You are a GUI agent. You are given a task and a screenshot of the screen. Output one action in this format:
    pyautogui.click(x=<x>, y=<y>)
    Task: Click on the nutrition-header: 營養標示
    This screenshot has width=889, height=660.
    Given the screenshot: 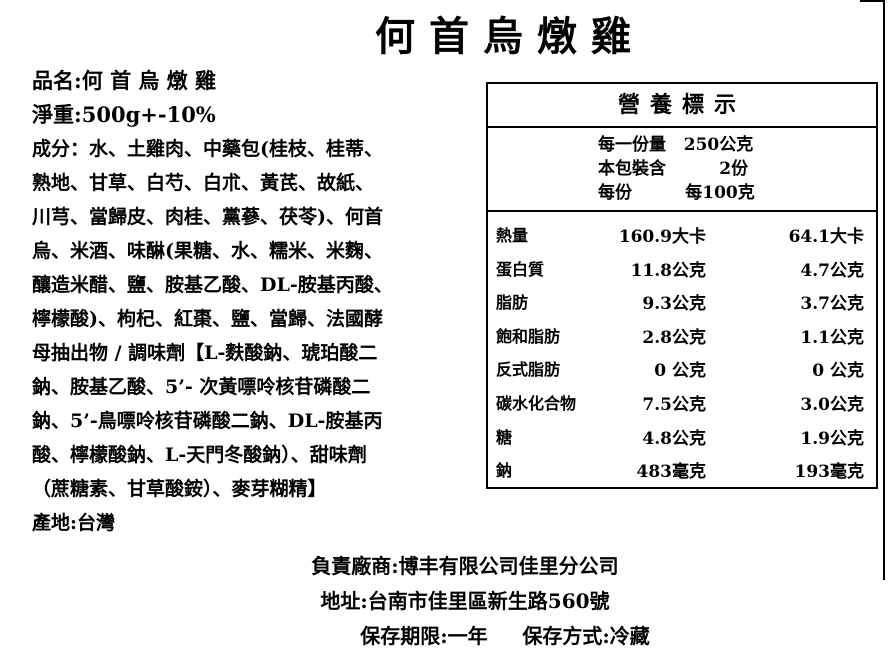 What is the action you would take?
    pyautogui.click(x=682, y=106)
    